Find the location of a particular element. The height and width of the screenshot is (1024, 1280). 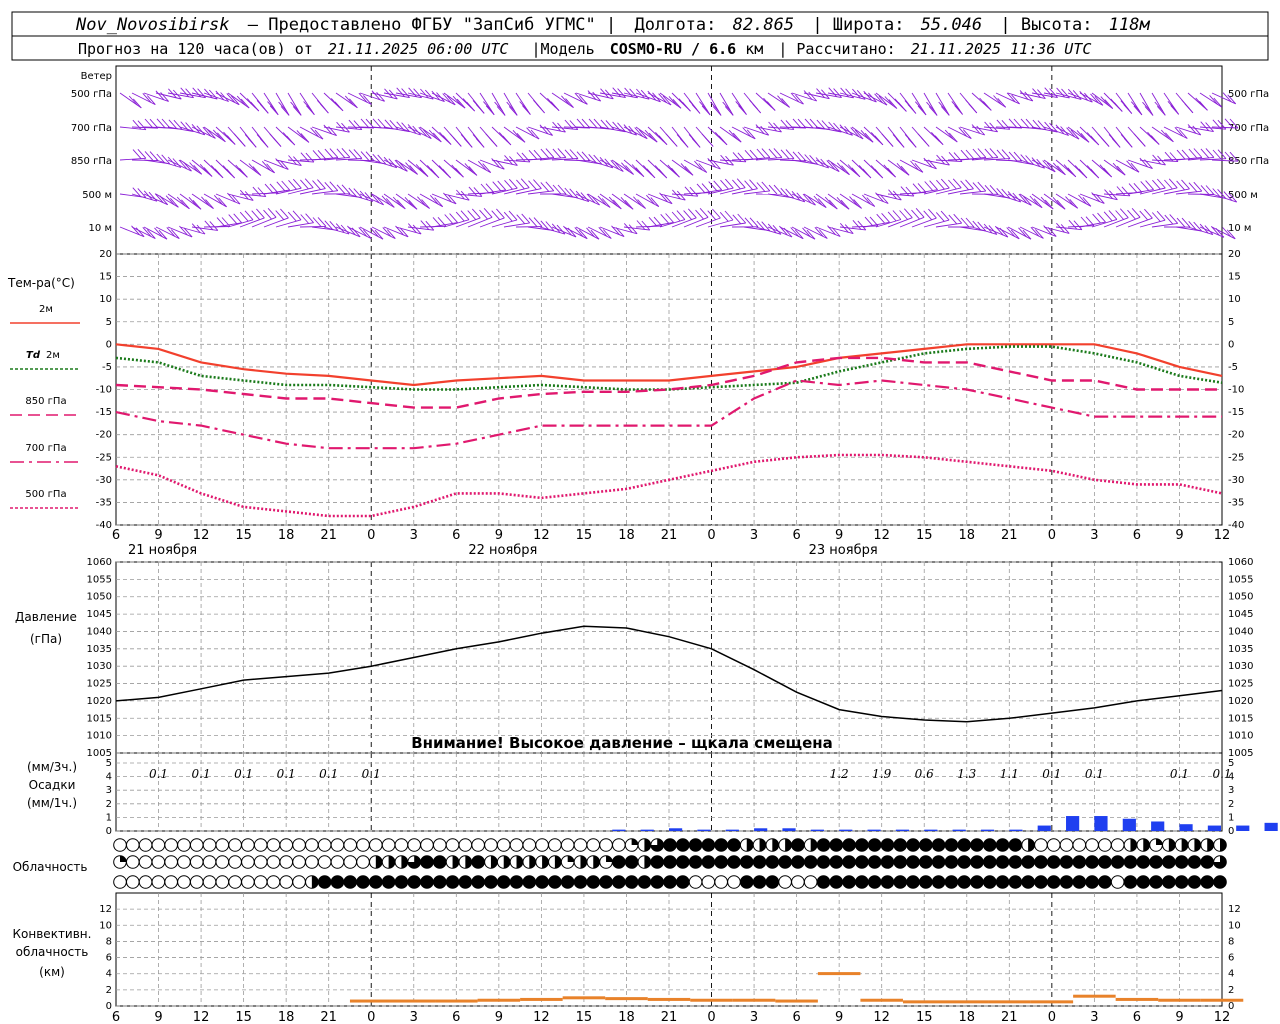

hour-label: 3 is located at coordinates (754, 535).